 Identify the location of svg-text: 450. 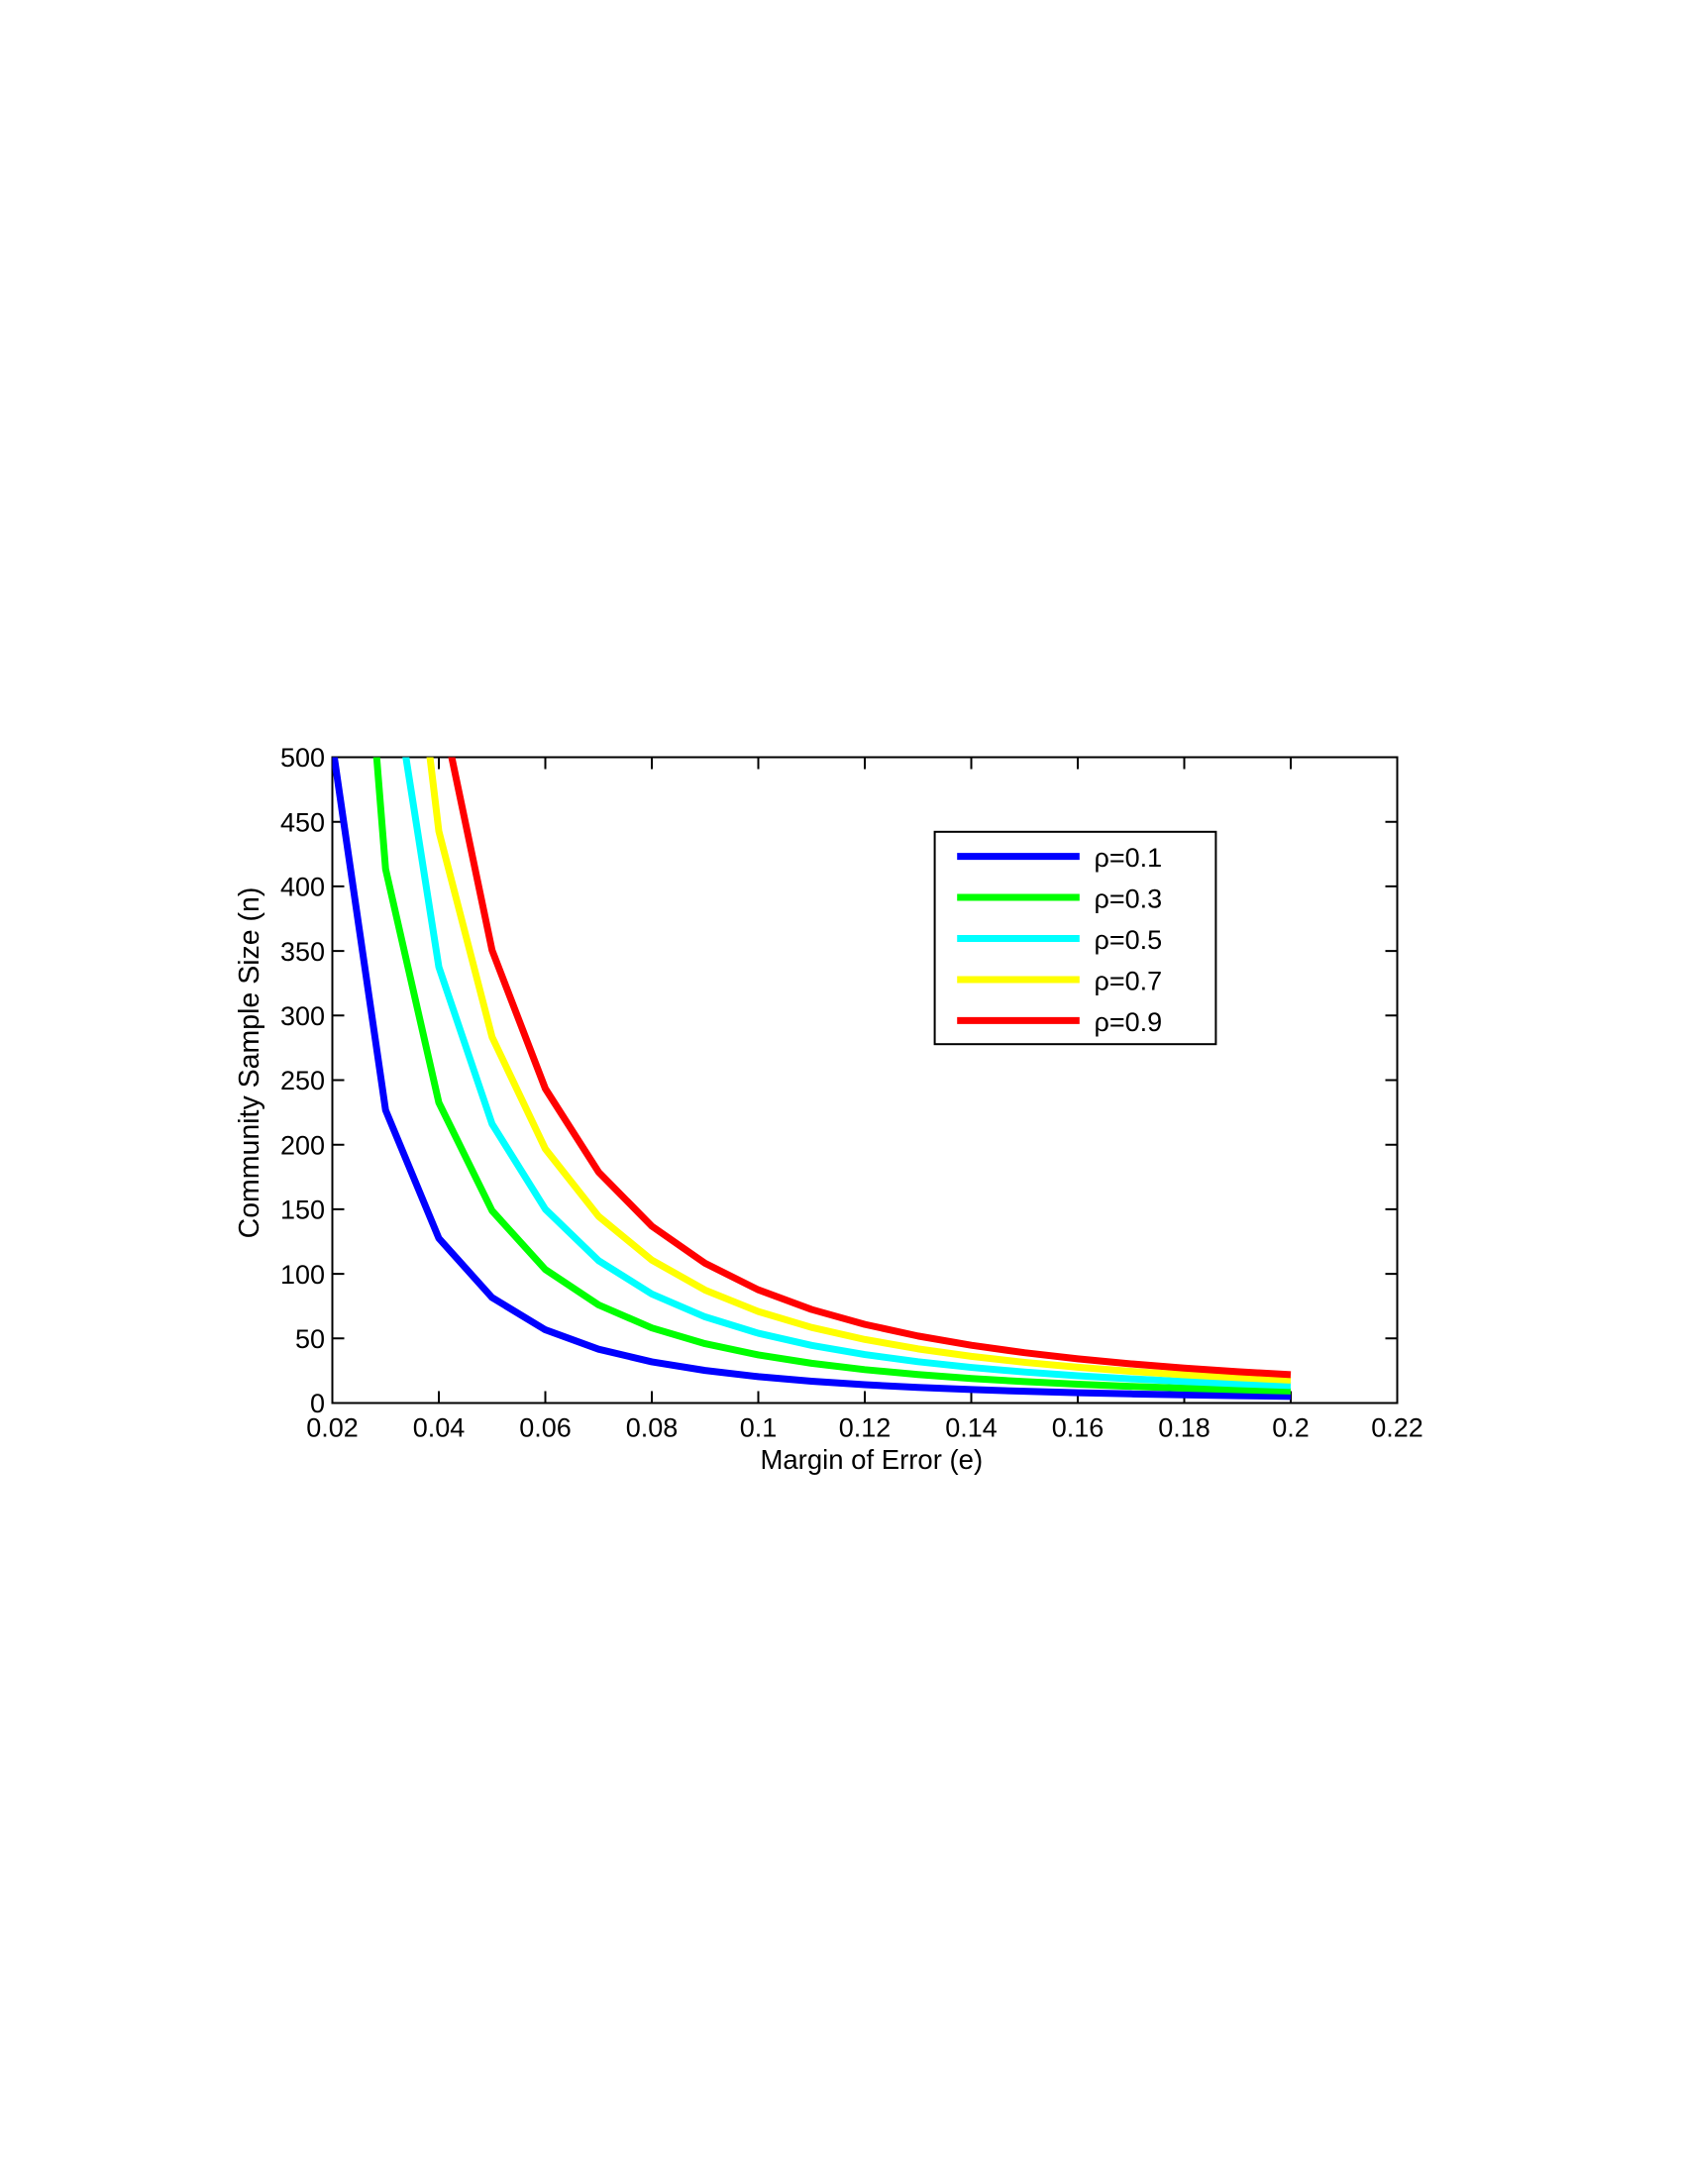
(302, 822).